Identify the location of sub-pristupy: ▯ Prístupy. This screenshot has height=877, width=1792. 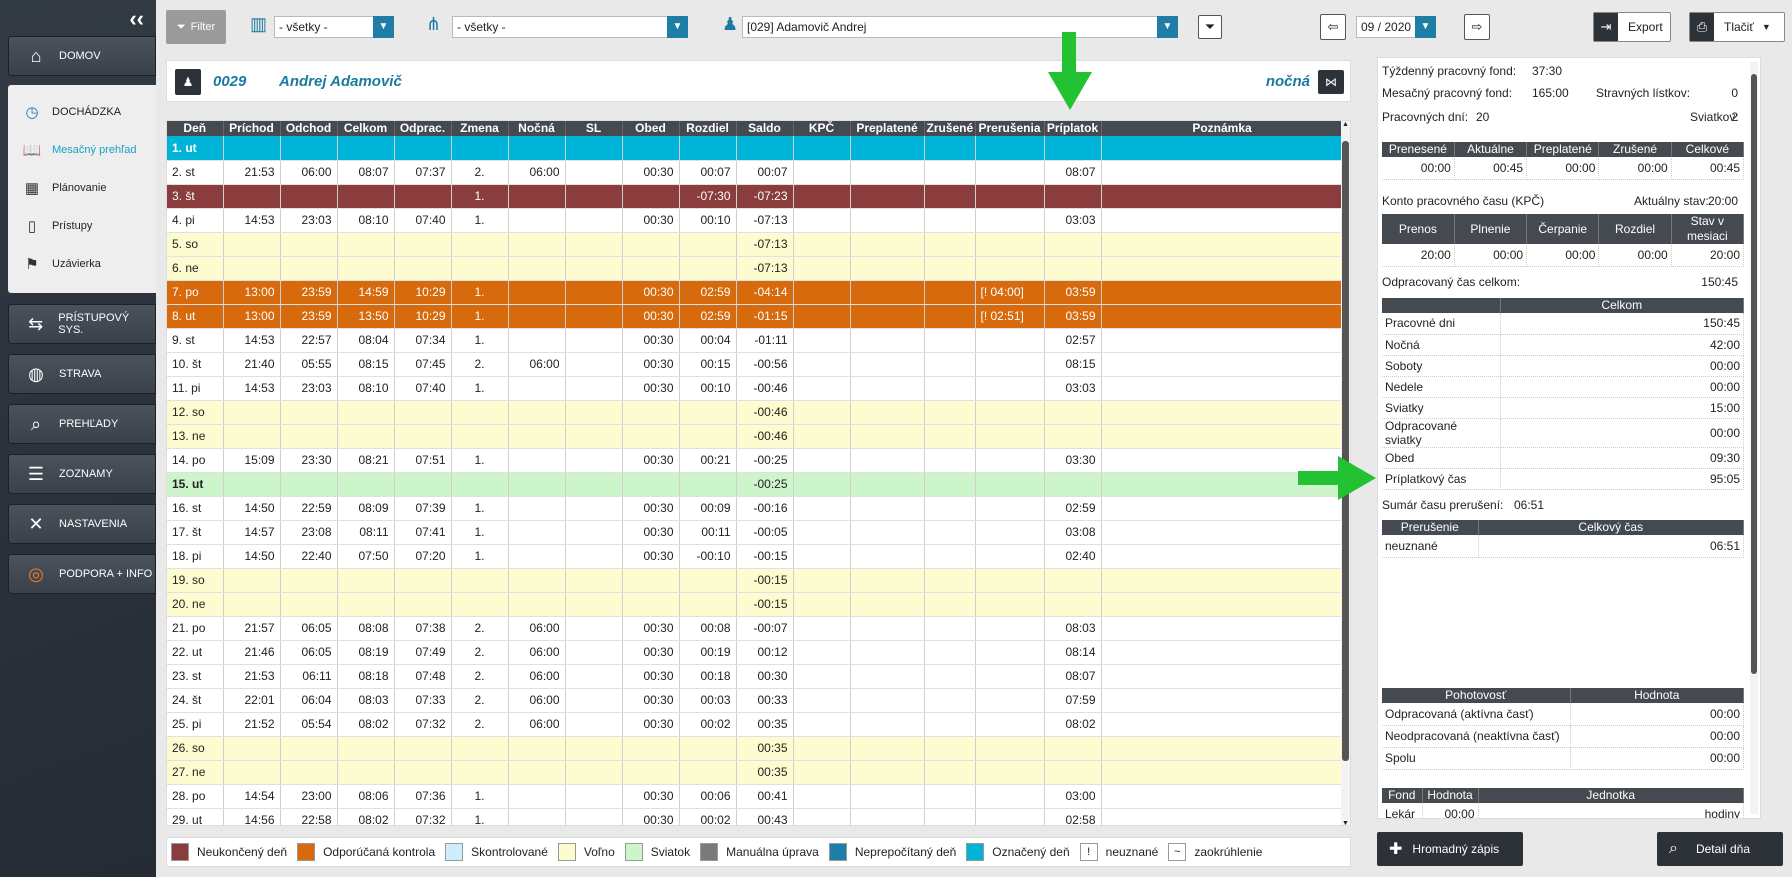
(56, 226).